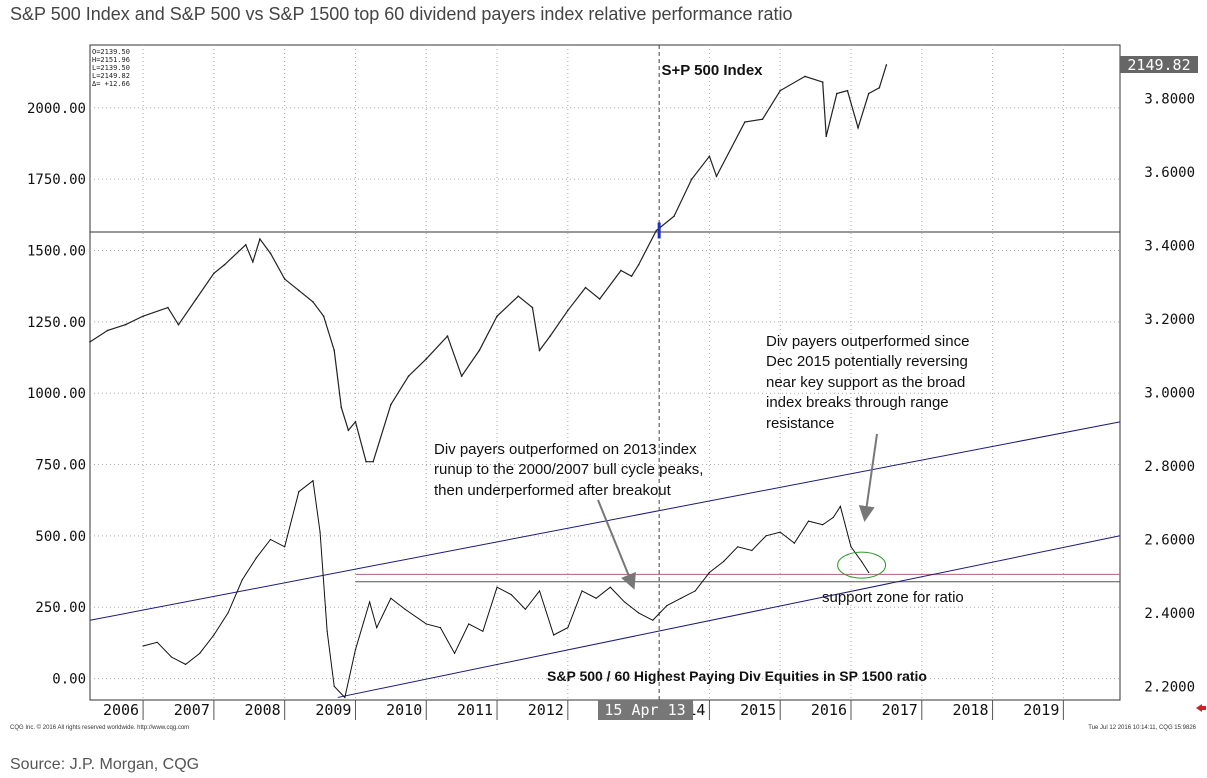 This screenshot has width=1207, height=778. I want to click on lower-trendline, so click(729, 616).